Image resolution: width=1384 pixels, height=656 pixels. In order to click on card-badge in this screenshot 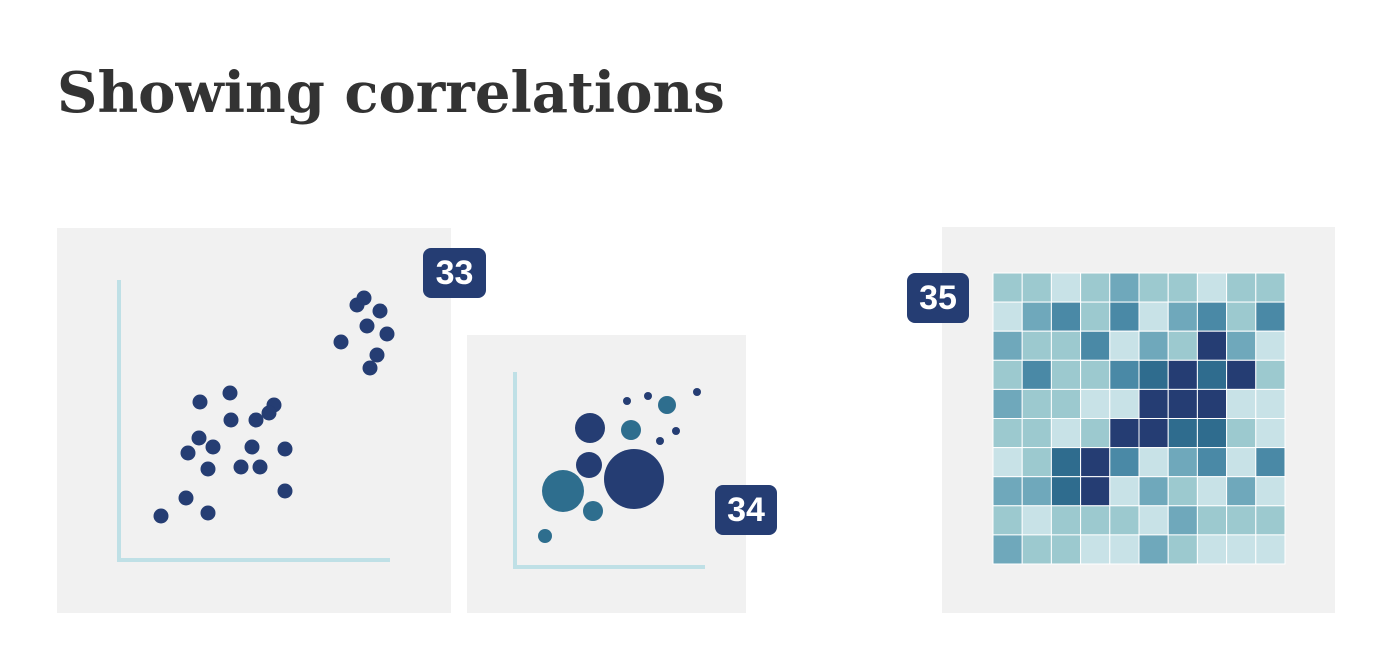, I will do `click(938, 298)`.